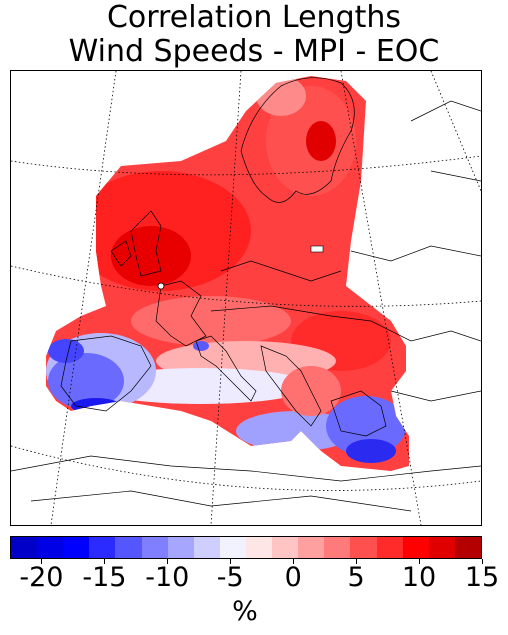  Describe the element at coordinates (161, 286) in the screenshot. I see `lake-marker` at that location.